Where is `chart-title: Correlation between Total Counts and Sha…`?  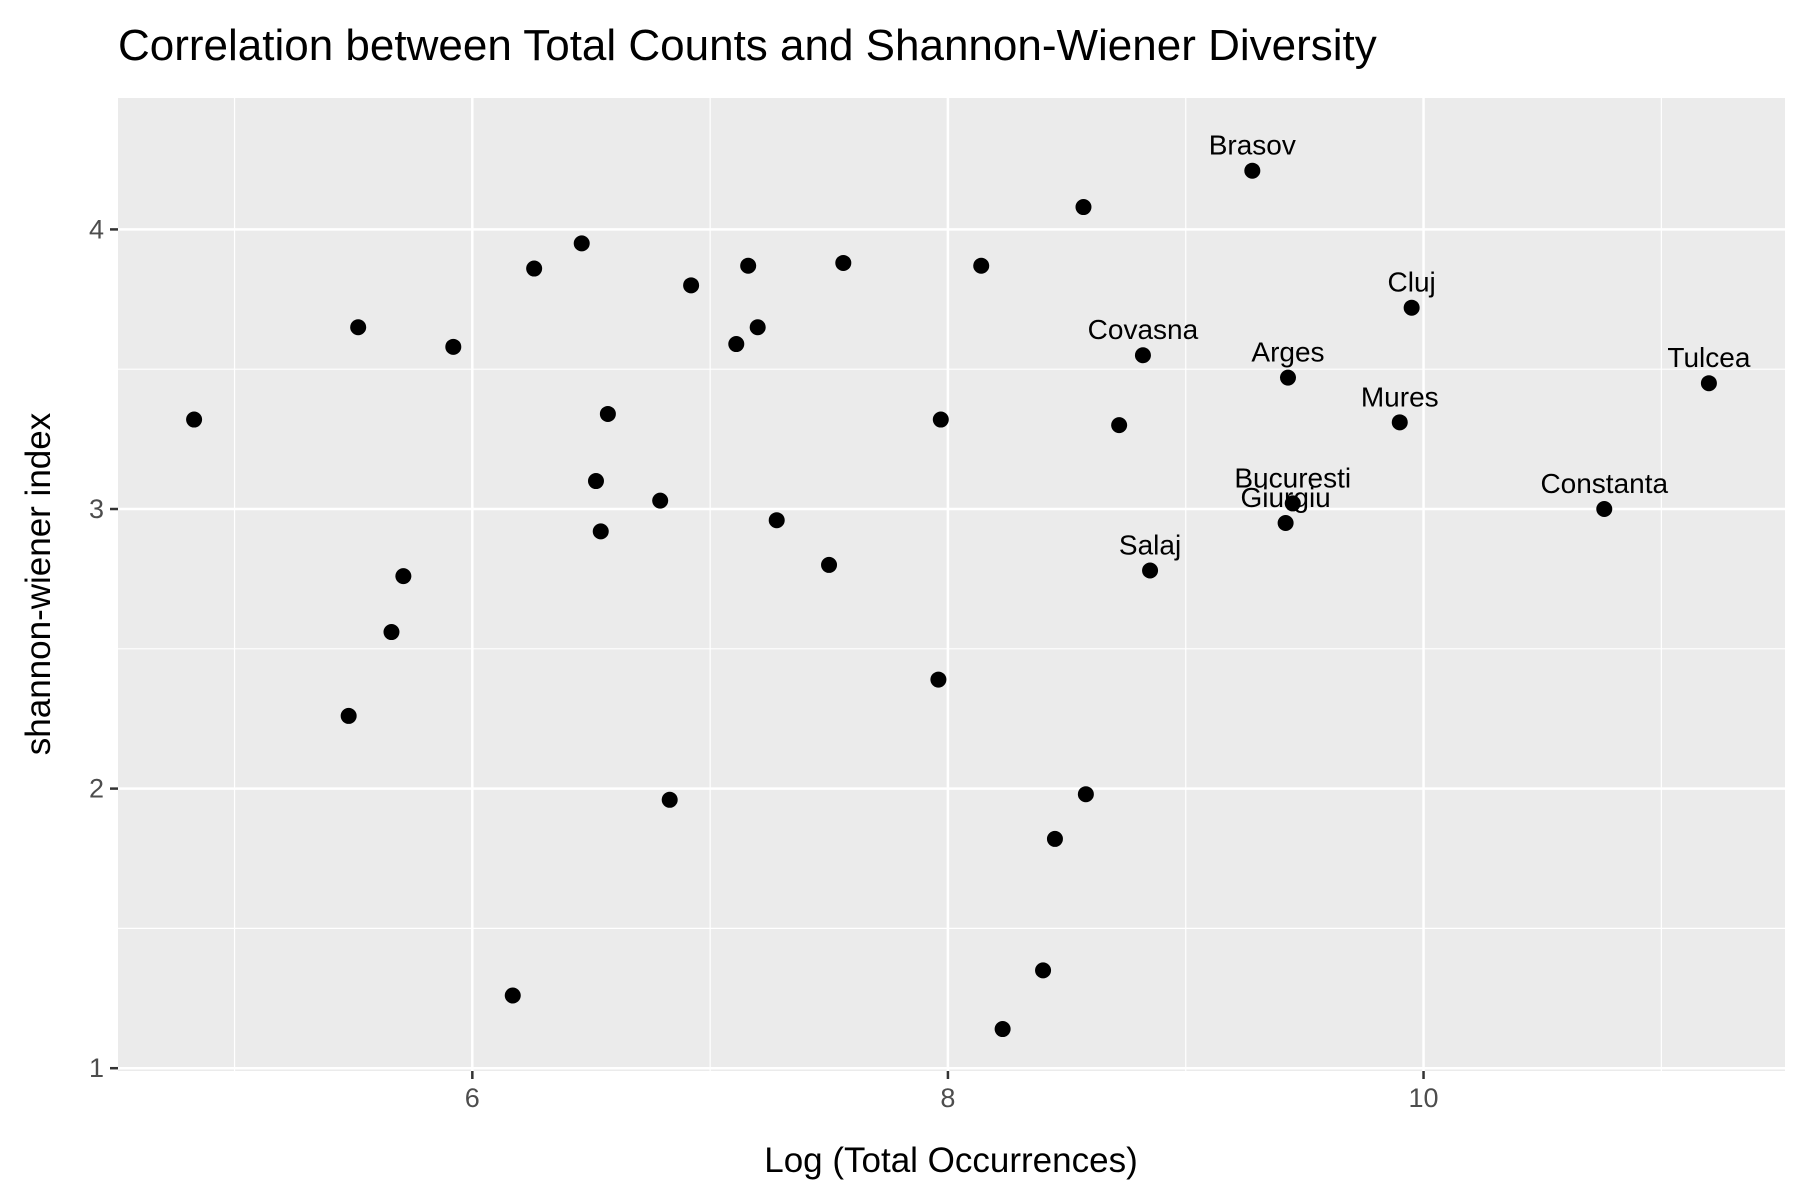 chart-title: Correlation between Total Counts and Sha… is located at coordinates (747, 45).